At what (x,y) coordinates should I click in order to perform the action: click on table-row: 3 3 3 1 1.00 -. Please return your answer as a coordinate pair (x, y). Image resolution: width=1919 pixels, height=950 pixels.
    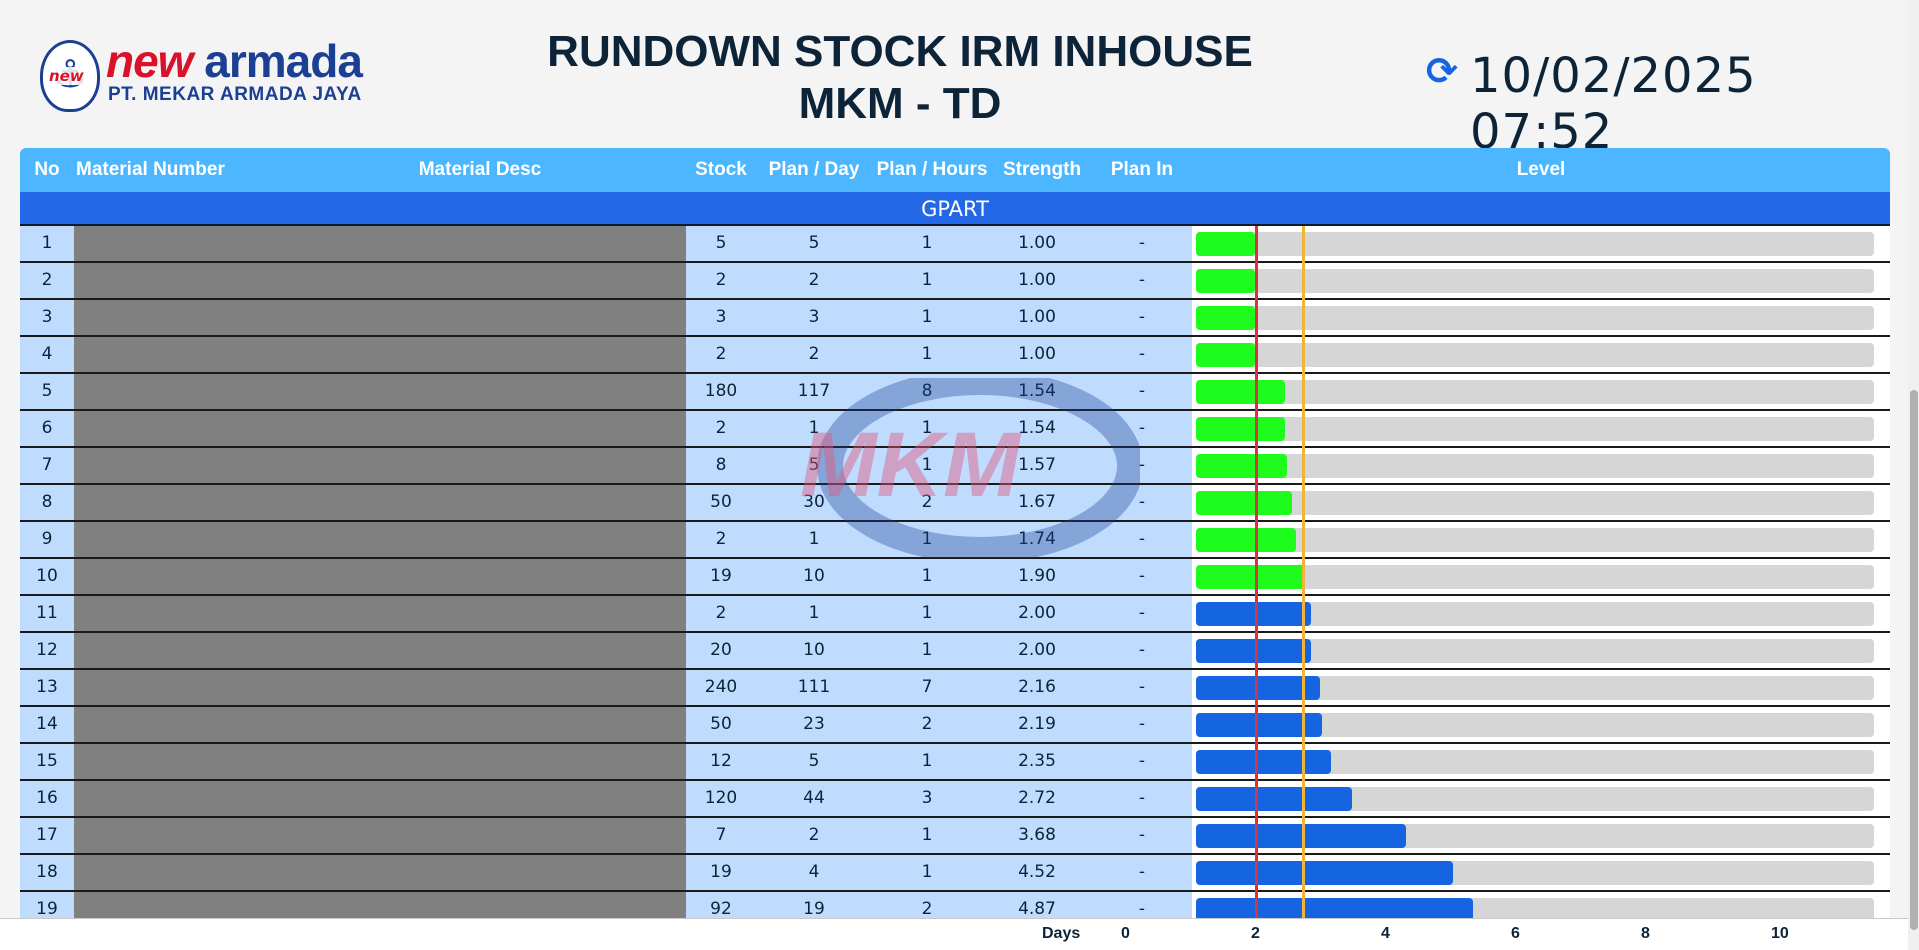
    Looking at the image, I should click on (955, 318).